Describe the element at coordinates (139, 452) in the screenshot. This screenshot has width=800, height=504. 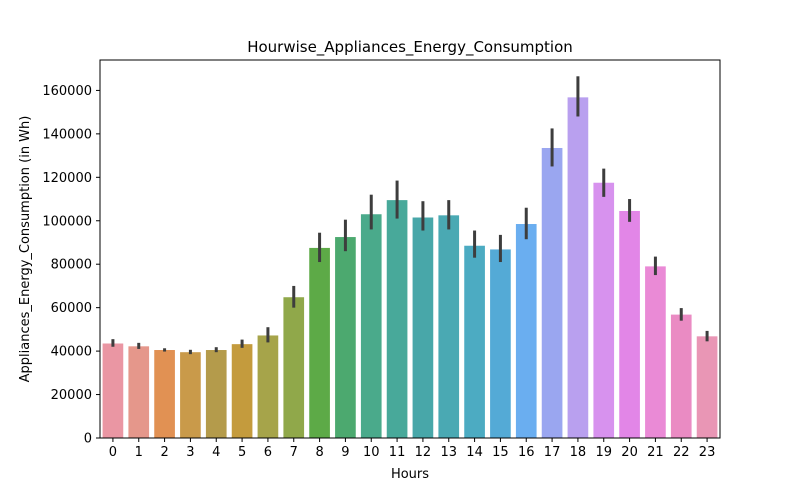
I see `x-tick-label: 1` at that location.